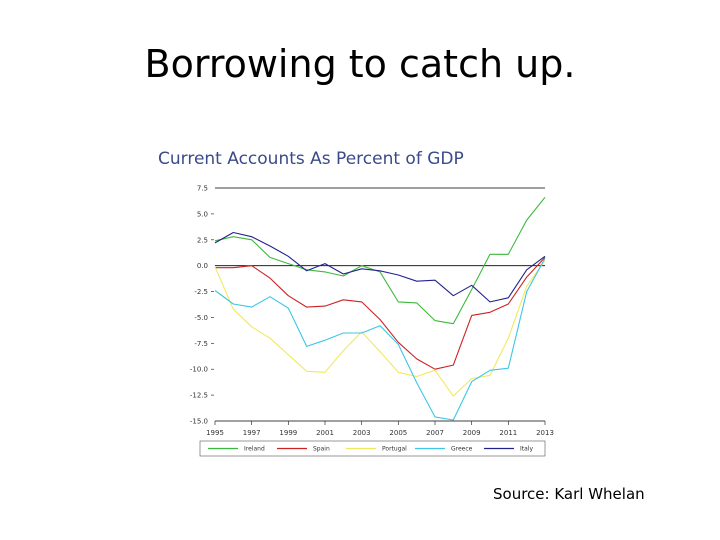 The width and height of the screenshot is (720, 540). What do you see at coordinates (462, 449) in the screenshot?
I see `legend-label-greece: Greece` at bounding box center [462, 449].